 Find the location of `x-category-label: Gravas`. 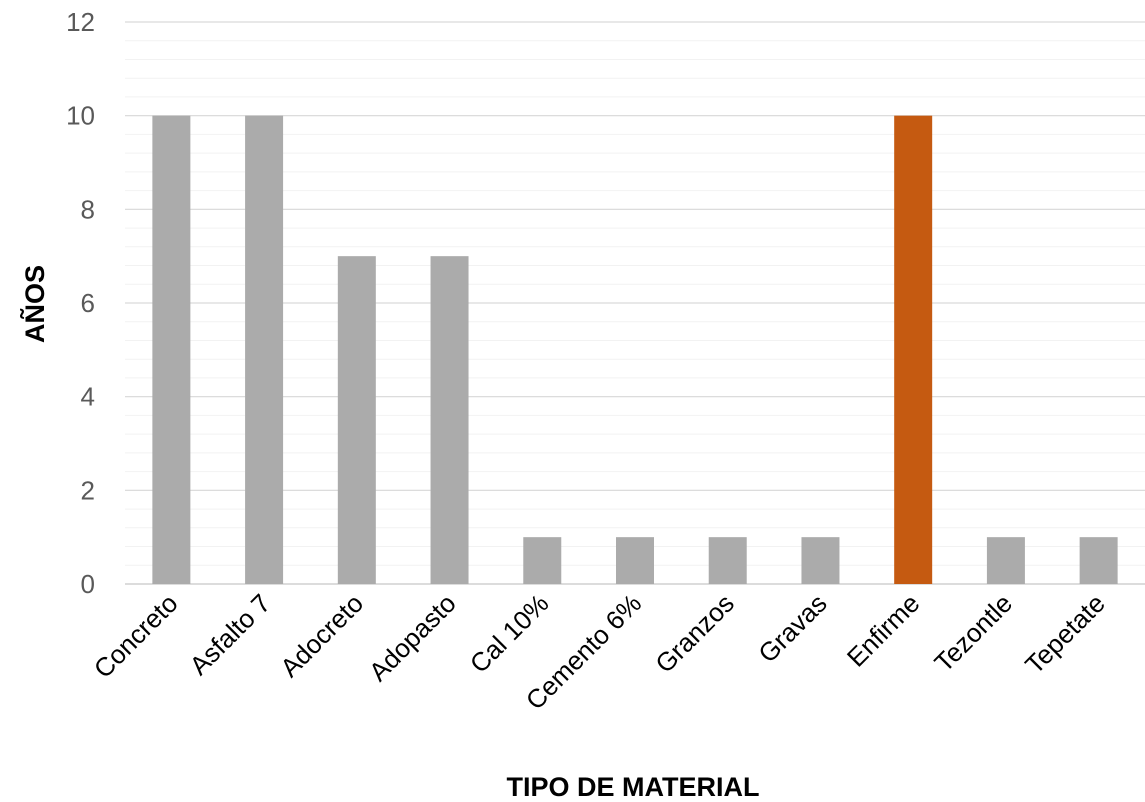

x-category-label: Gravas is located at coordinates (792, 628).